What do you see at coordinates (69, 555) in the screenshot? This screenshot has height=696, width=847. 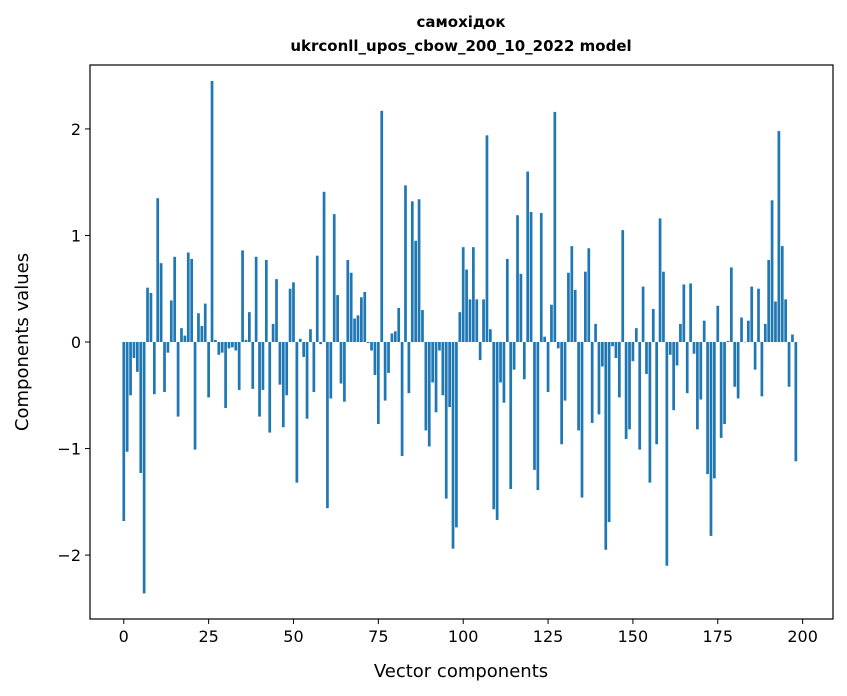 I see `y-tick-label: −2` at bounding box center [69, 555].